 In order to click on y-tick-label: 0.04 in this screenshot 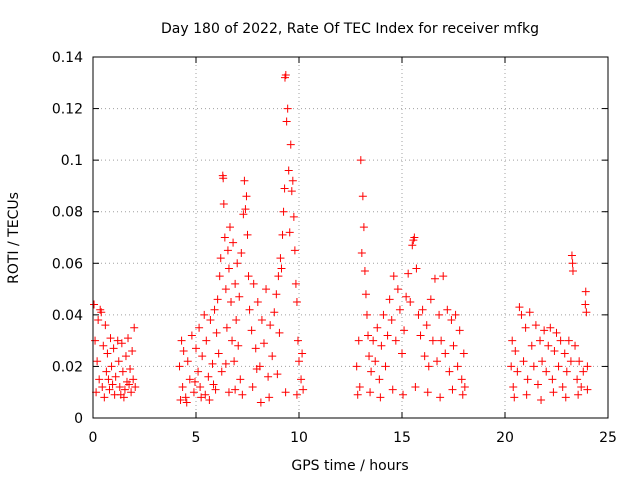, I will do `click(67, 316)`.